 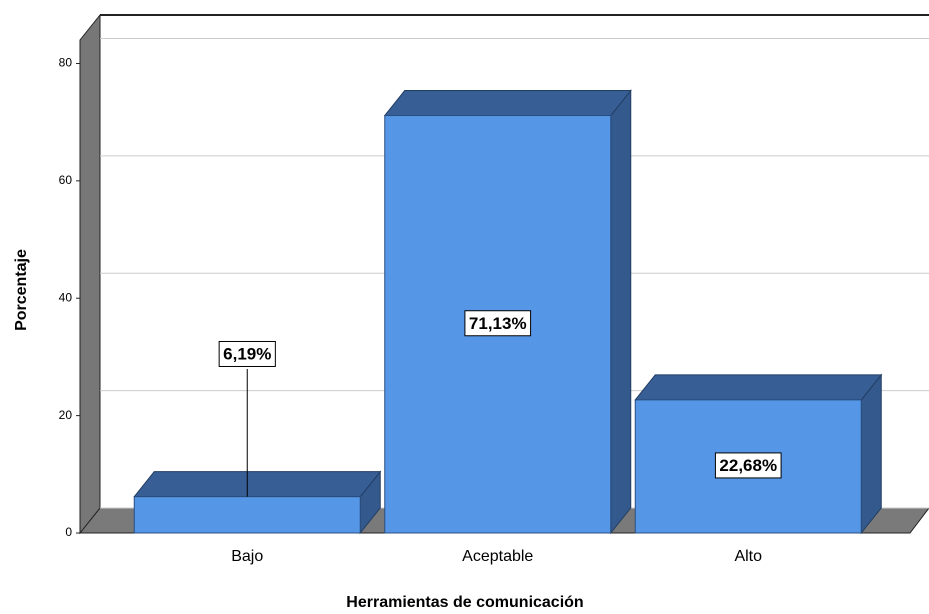 I want to click on value-label: 6,19%, so click(x=247, y=353).